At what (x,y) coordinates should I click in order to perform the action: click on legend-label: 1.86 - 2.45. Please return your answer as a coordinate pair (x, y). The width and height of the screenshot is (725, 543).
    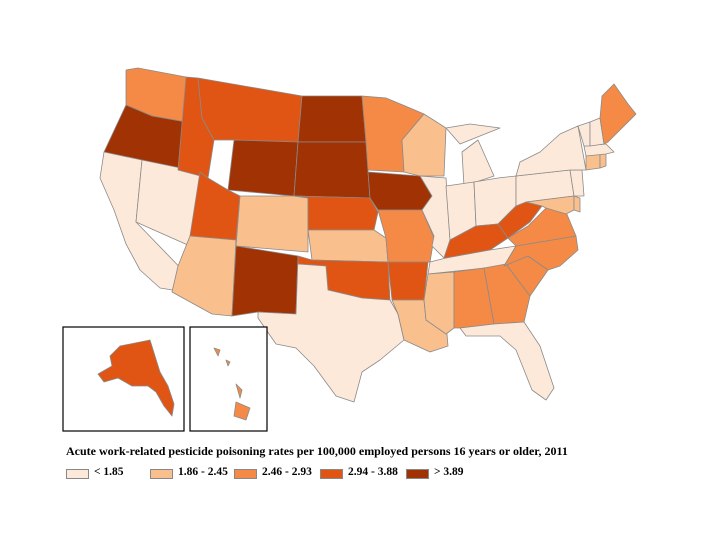
    Looking at the image, I should click on (203, 472).